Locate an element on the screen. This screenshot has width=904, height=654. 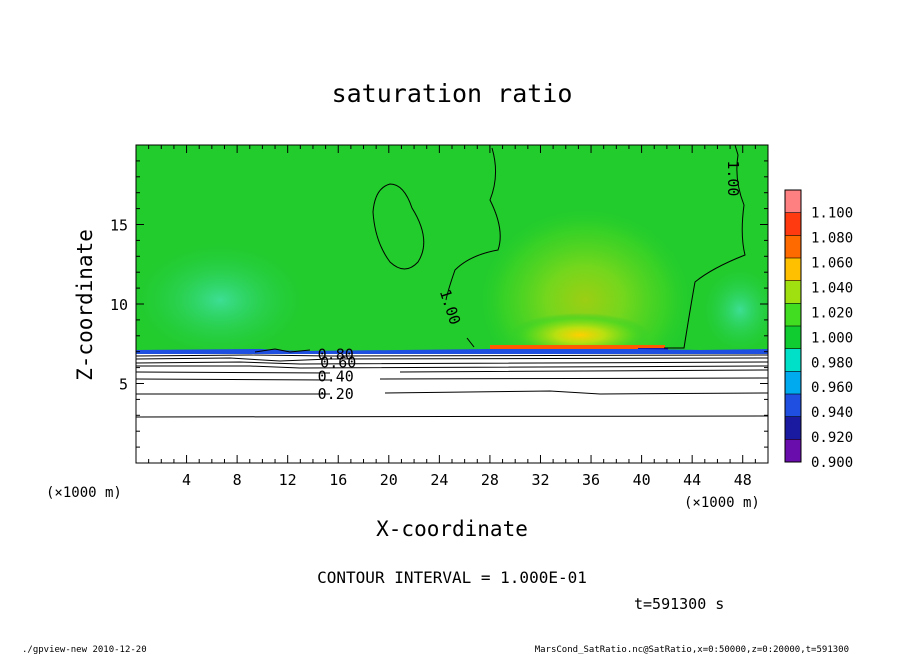
x-tick-label: 20 is located at coordinates (389, 480).